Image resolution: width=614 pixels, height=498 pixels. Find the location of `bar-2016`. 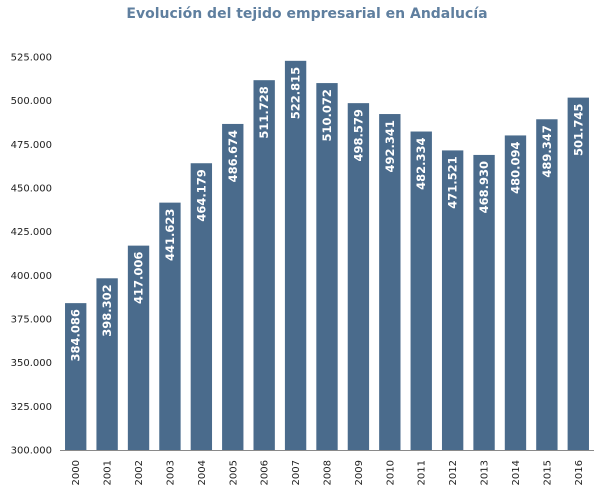

bar-2016 is located at coordinates (578, 273).